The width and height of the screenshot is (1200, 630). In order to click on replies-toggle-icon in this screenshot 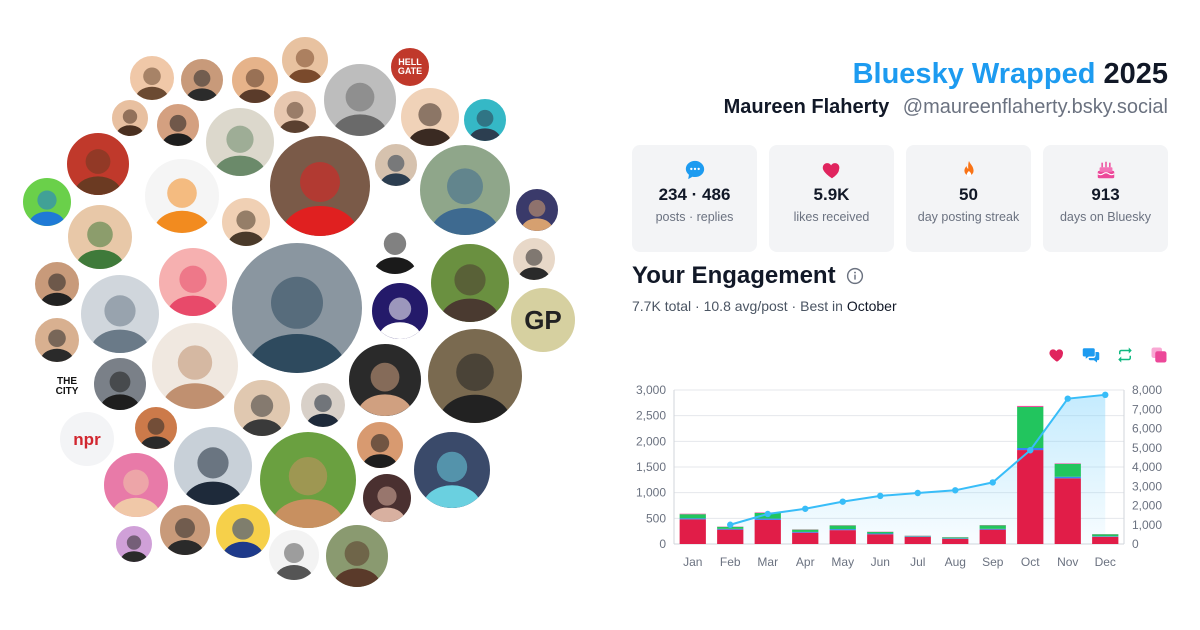, I will do `click(1091, 355)`.